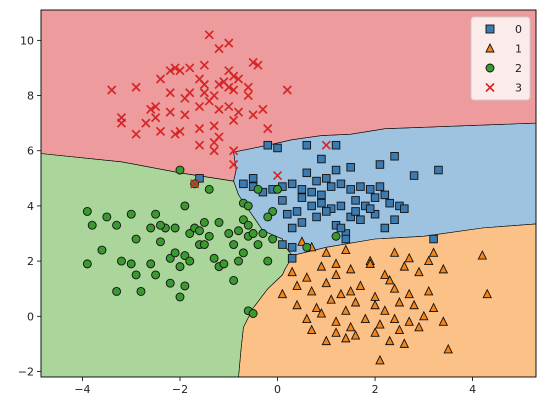 The width and height of the screenshot is (546, 413). I want to click on y-tick-label: 8, so click(30, 96).